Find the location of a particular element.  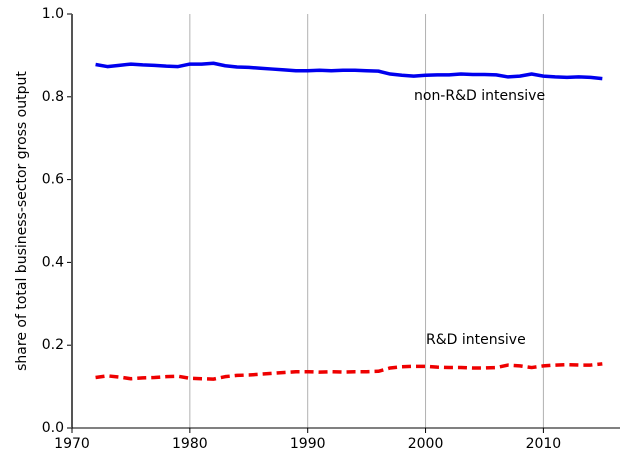

y-tick-label: 1.0 is located at coordinates (53, 14).